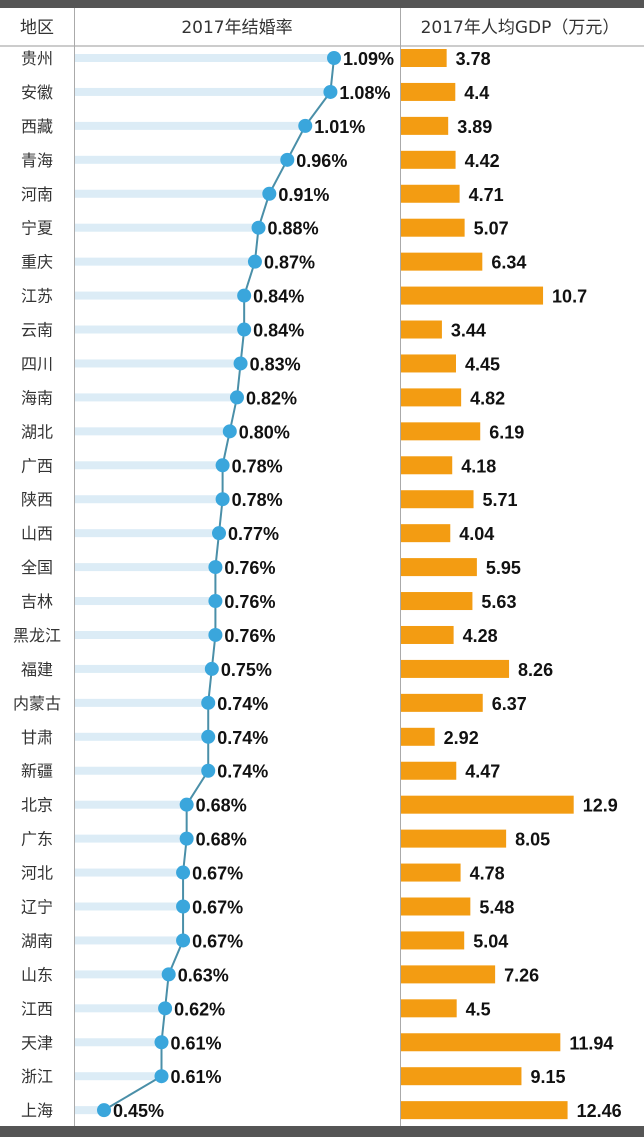 The image size is (644, 1137). I want to click on region-label: 河北, so click(37, 873).